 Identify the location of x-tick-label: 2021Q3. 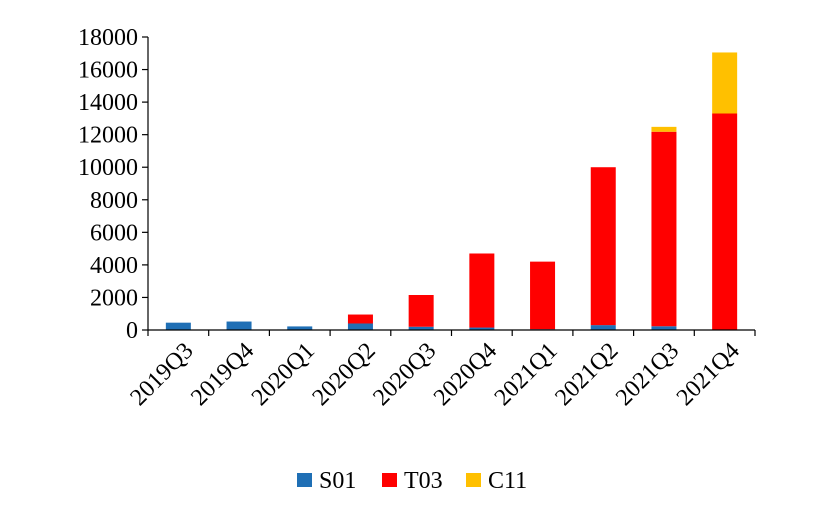
(647, 374).